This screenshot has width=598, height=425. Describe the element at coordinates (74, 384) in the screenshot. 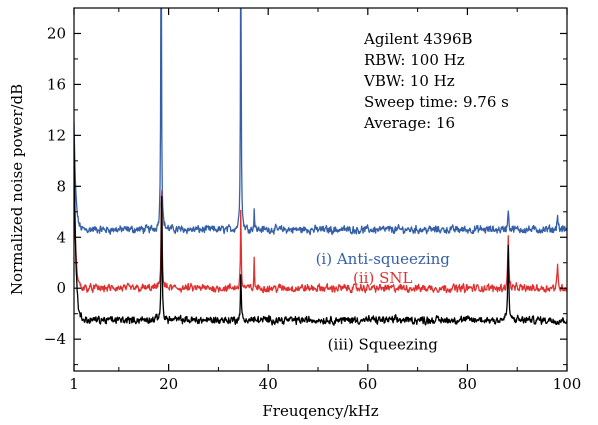

I see `x-tick-label: 1` at that location.